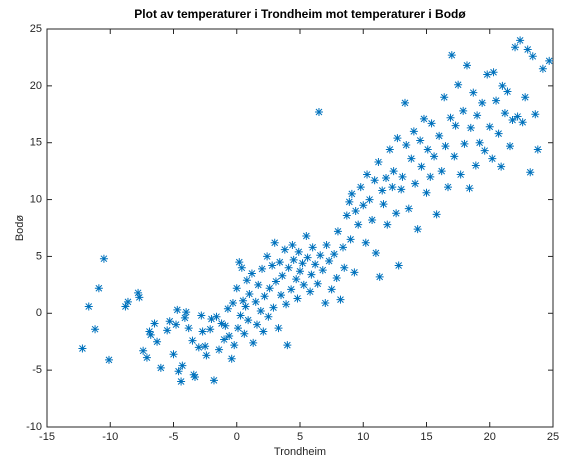 This screenshot has height=465, width=564. Describe the element at coordinates (36, 199) in the screenshot. I see `y-tick-label: 10` at that location.